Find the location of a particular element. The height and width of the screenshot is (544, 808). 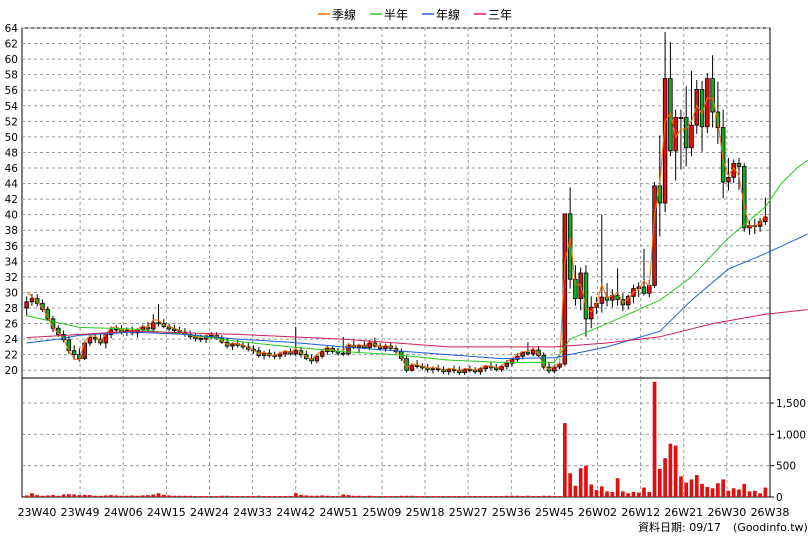

volume-tick-label: 1,000 is located at coordinates (791, 435).